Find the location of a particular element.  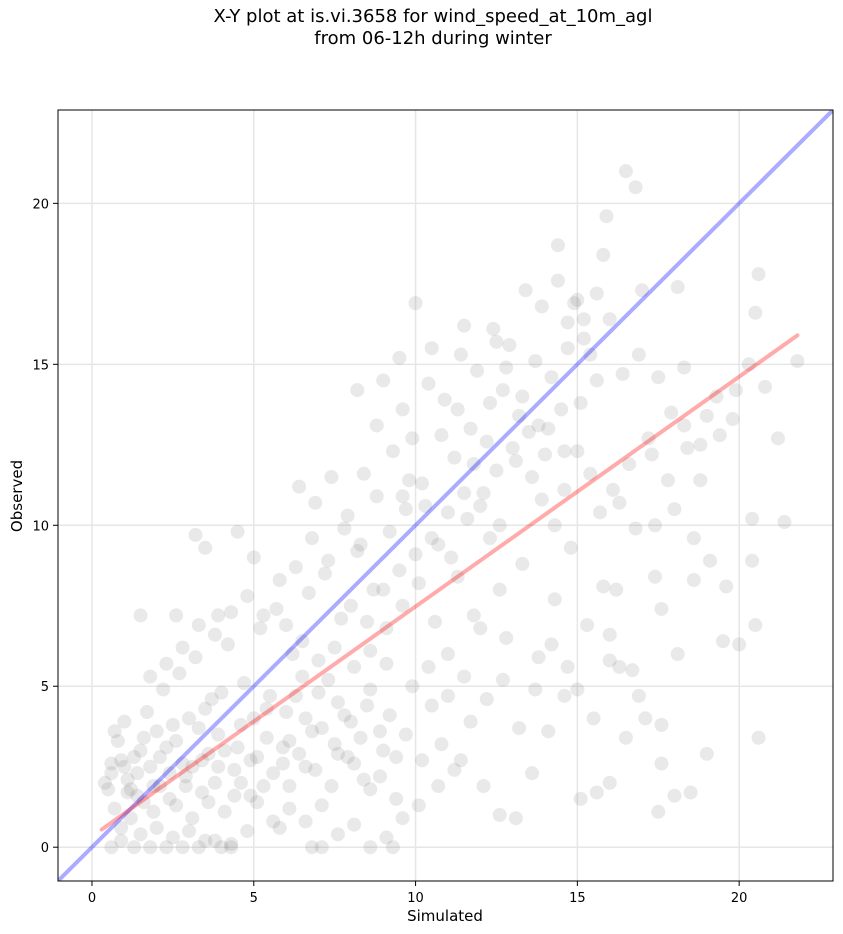

x-tick-label: 15 is located at coordinates (577, 898).